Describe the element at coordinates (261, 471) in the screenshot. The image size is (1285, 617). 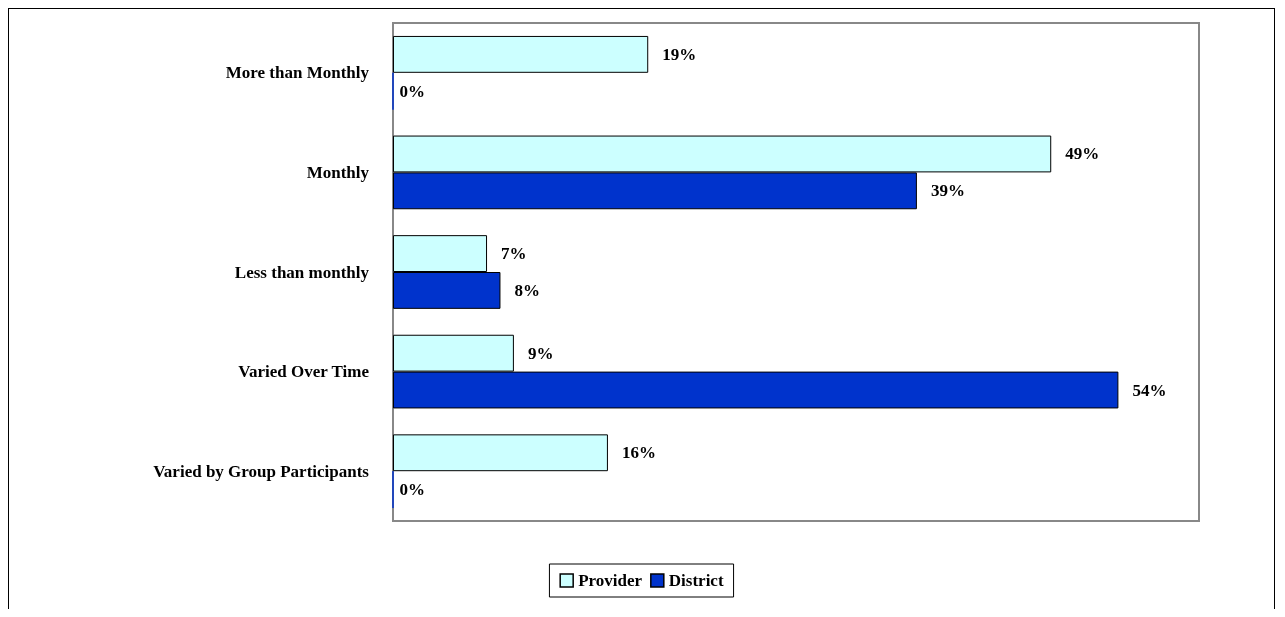
I see `y-tick-label: Varied by Group Participants` at that location.